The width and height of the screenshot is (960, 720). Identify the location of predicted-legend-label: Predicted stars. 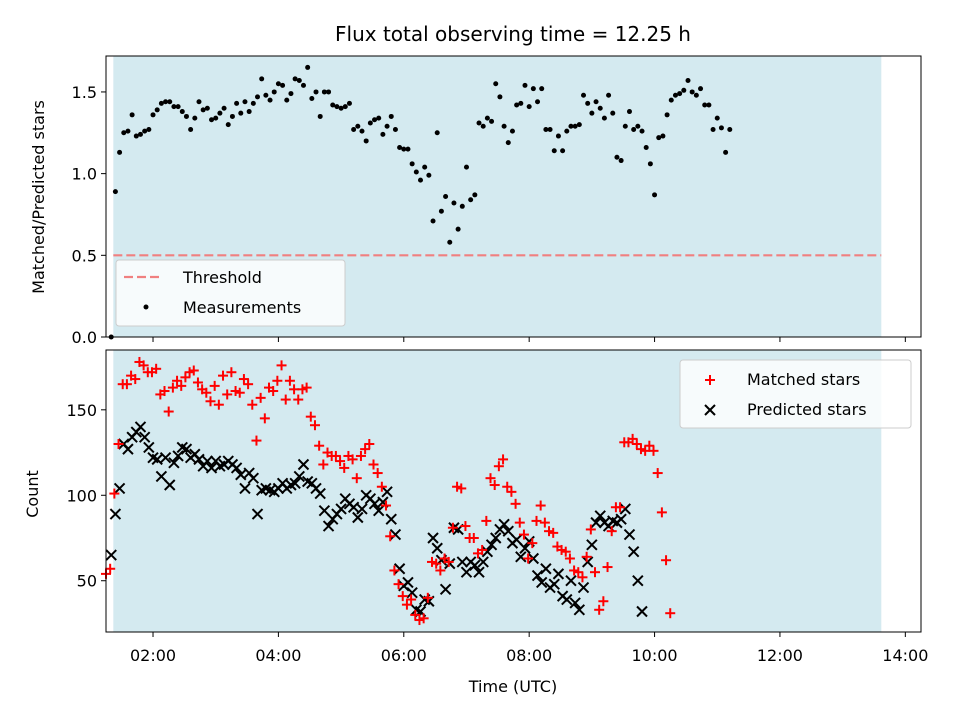
(807, 409).